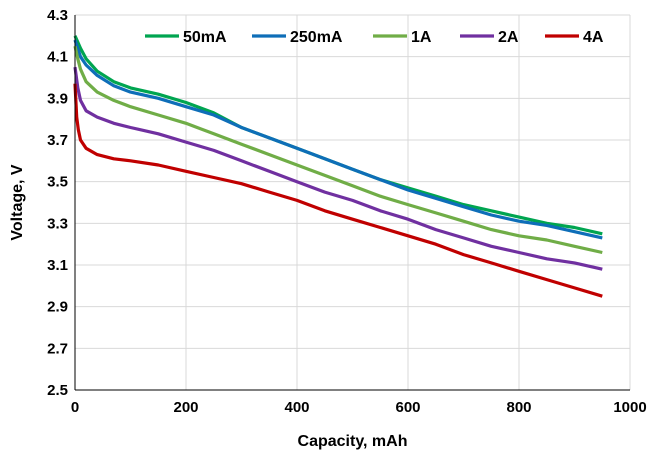  Describe the element at coordinates (57, 140) in the screenshot. I see `y-tick-label: 3.7` at that location.